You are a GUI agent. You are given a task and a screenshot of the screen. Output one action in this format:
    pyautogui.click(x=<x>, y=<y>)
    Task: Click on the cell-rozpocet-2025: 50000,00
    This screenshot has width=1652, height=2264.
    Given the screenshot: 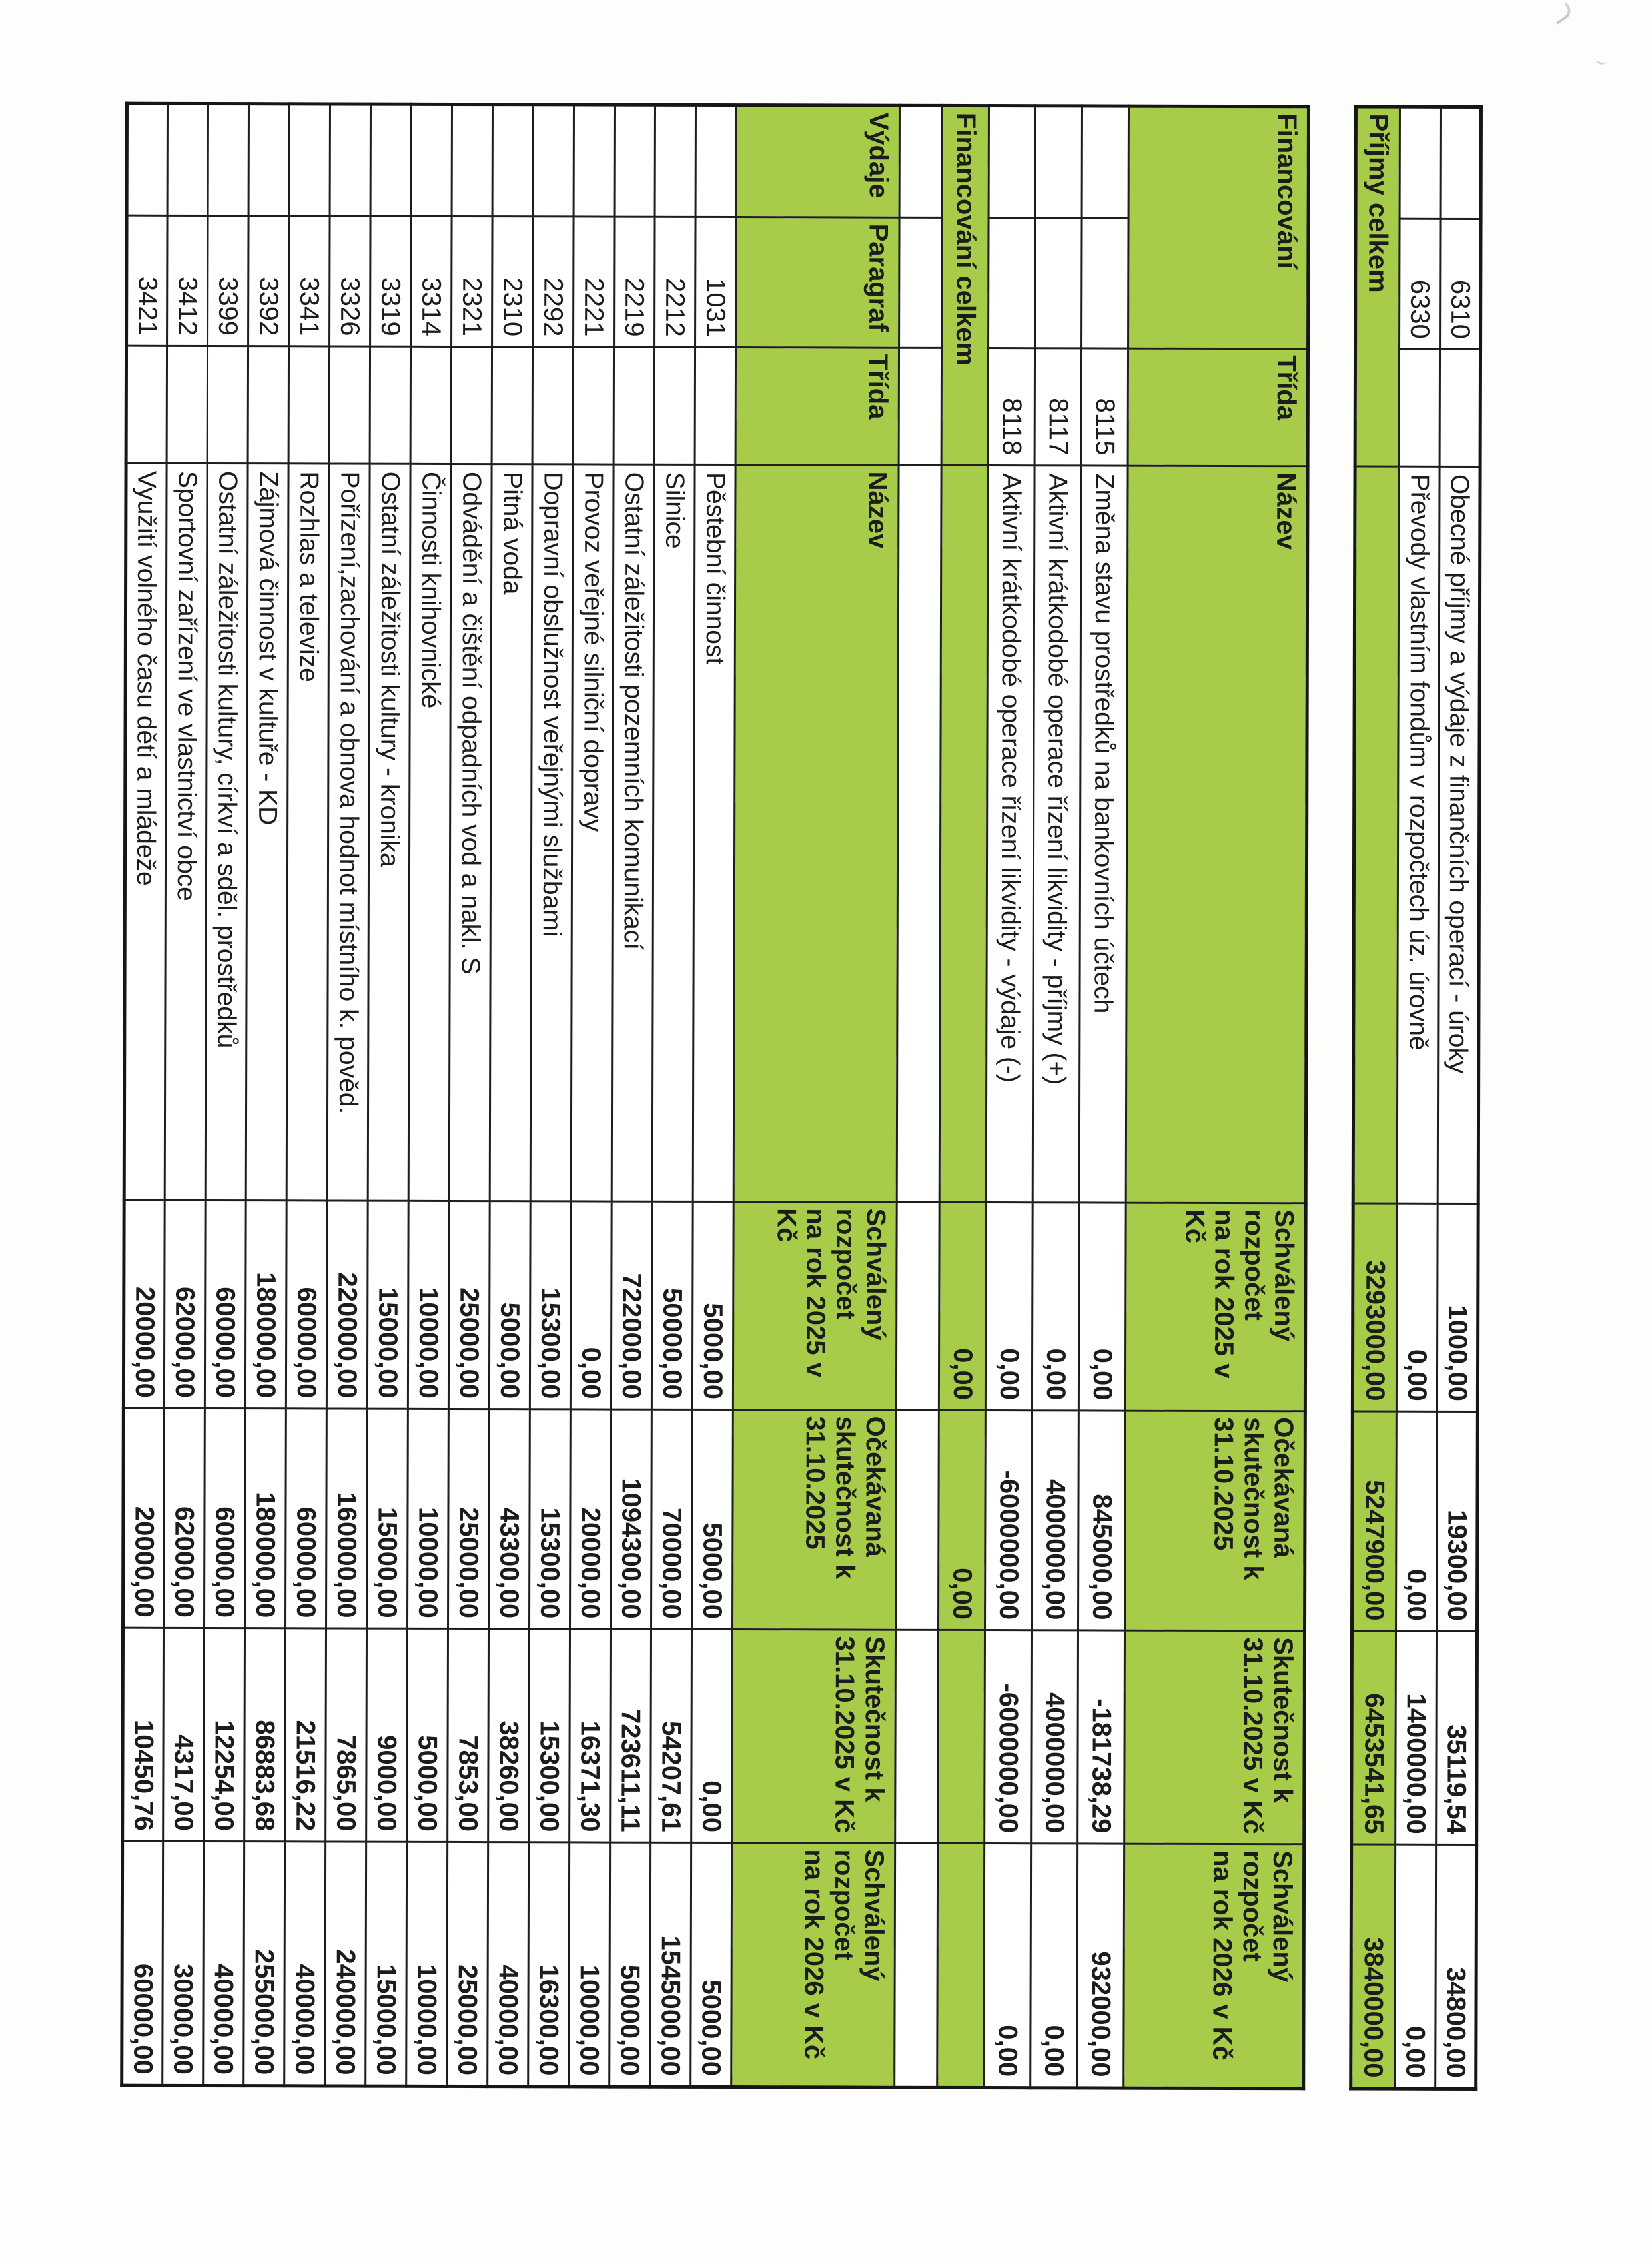 What is the action you would take?
    pyautogui.click(x=672, y=1305)
    